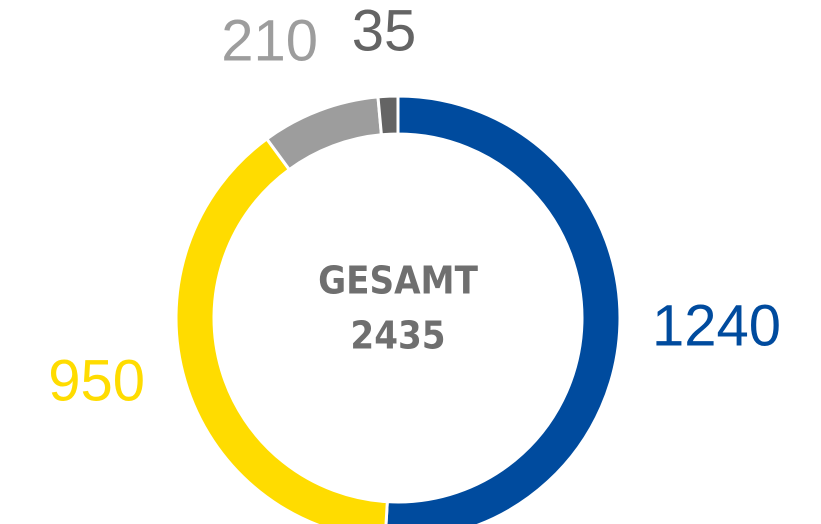 The image size is (821, 524). Describe the element at coordinates (716, 325) in the screenshot. I see `value-label: 1240` at that location.